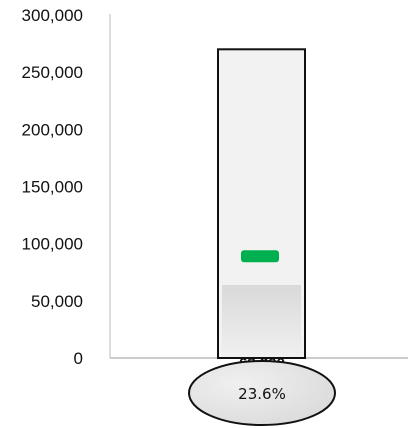 This screenshot has width=412, height=428. Describe the element at coordinates (52, 129) in the screenshot. I see `y-tick-label: 200,000` at that location.